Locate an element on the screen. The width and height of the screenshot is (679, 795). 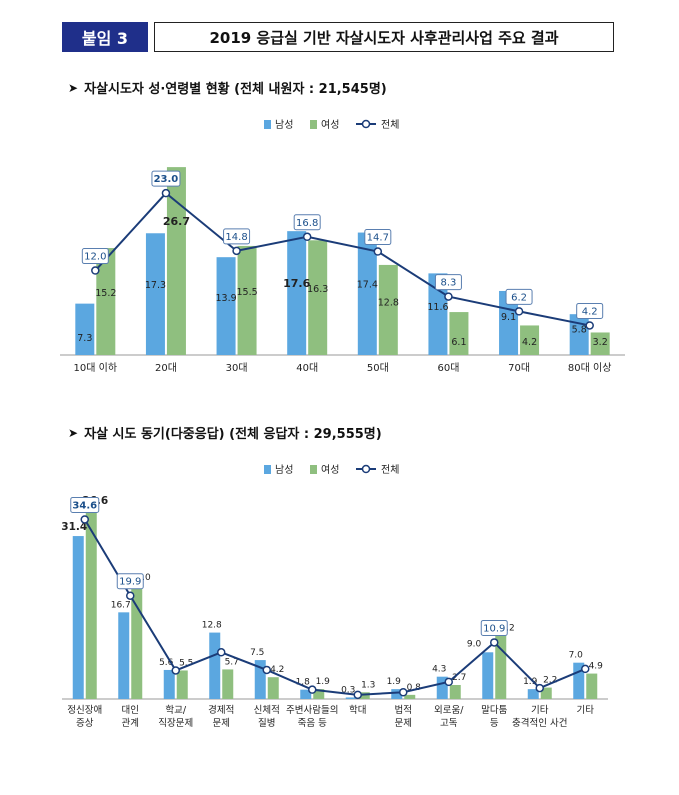
x-tick-label: 외로움/ is located at coordinates (449, 710).